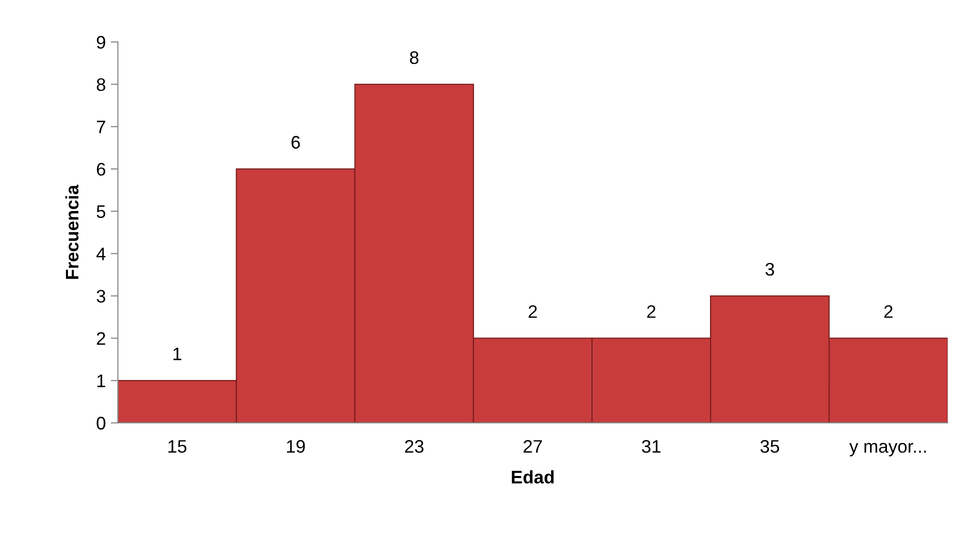  I want to click on x-tick-label: 15, so click(177, 446).